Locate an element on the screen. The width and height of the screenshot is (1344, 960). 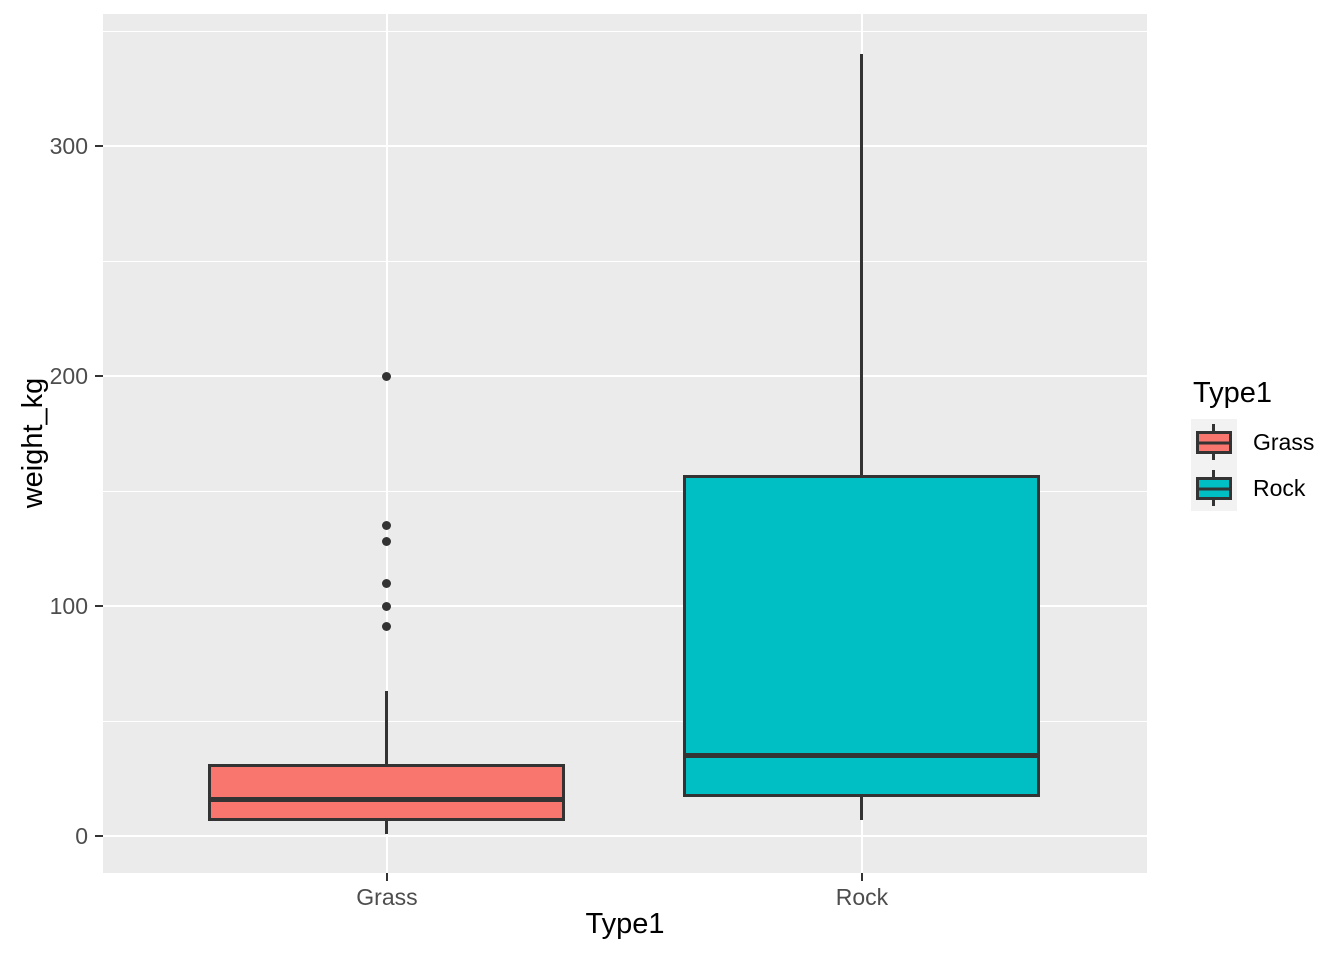
y-tick-label: 300 is located at coordinates (68, 146).